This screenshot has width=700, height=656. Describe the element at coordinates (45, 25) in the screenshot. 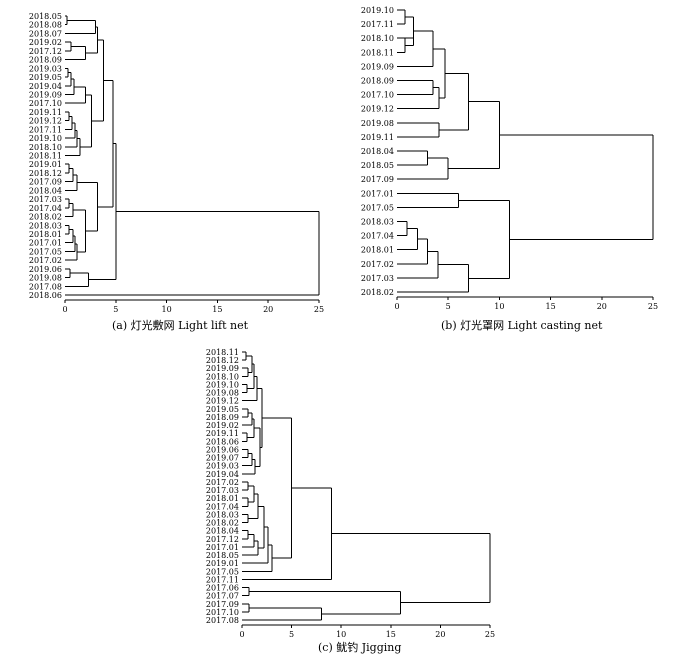

I see `leaf-label: 2018.08` at that location.